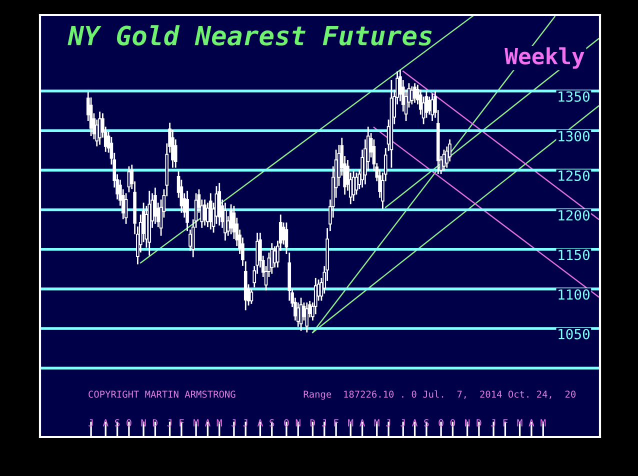 The image size is (638, 476). I want to click on y-tick-label: 1250, so click(574, 176).